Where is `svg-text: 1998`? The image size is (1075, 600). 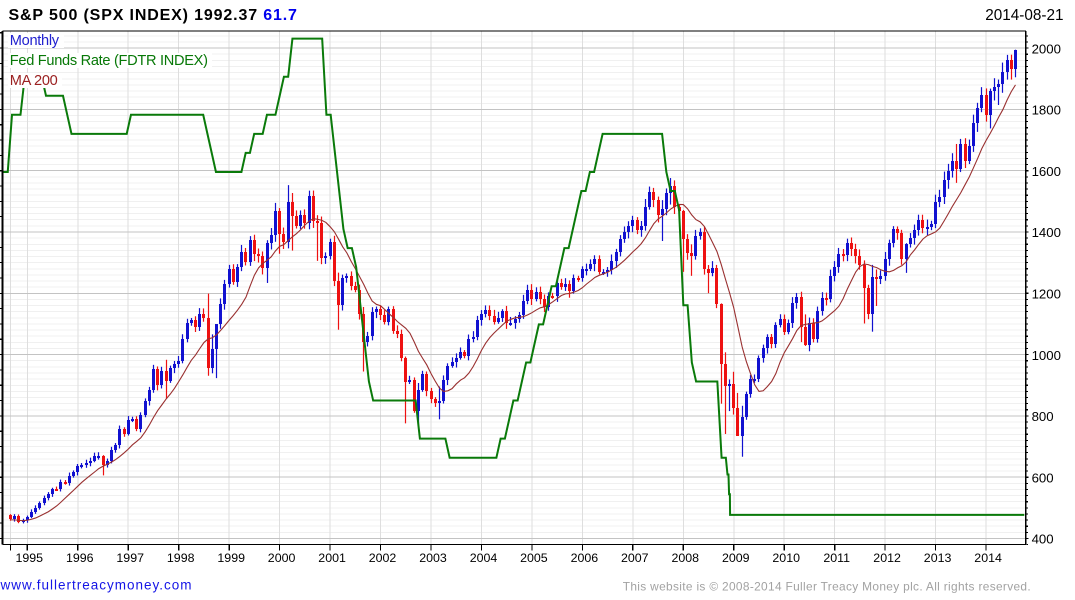
svg-text: 1998 is located at coordinates (181, 558).